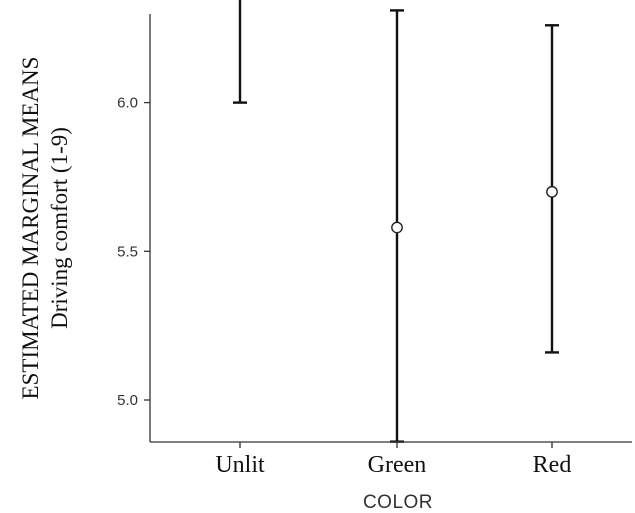 The width and height of the screenshot is (635, 513). Describe the element at coordinates (398, 502) in the screenshot. I see `x-axis-label: COLOR` at that location.